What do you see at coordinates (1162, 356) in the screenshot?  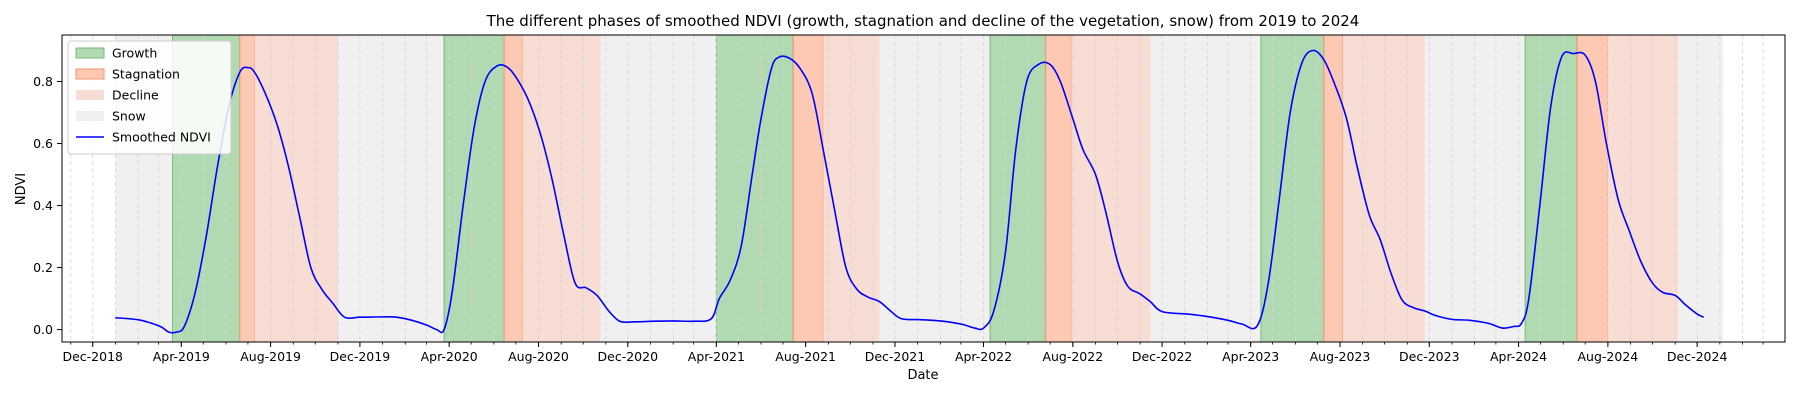 I see `x-tick-label: Dec-2022` at bounding box center [1162, 356].